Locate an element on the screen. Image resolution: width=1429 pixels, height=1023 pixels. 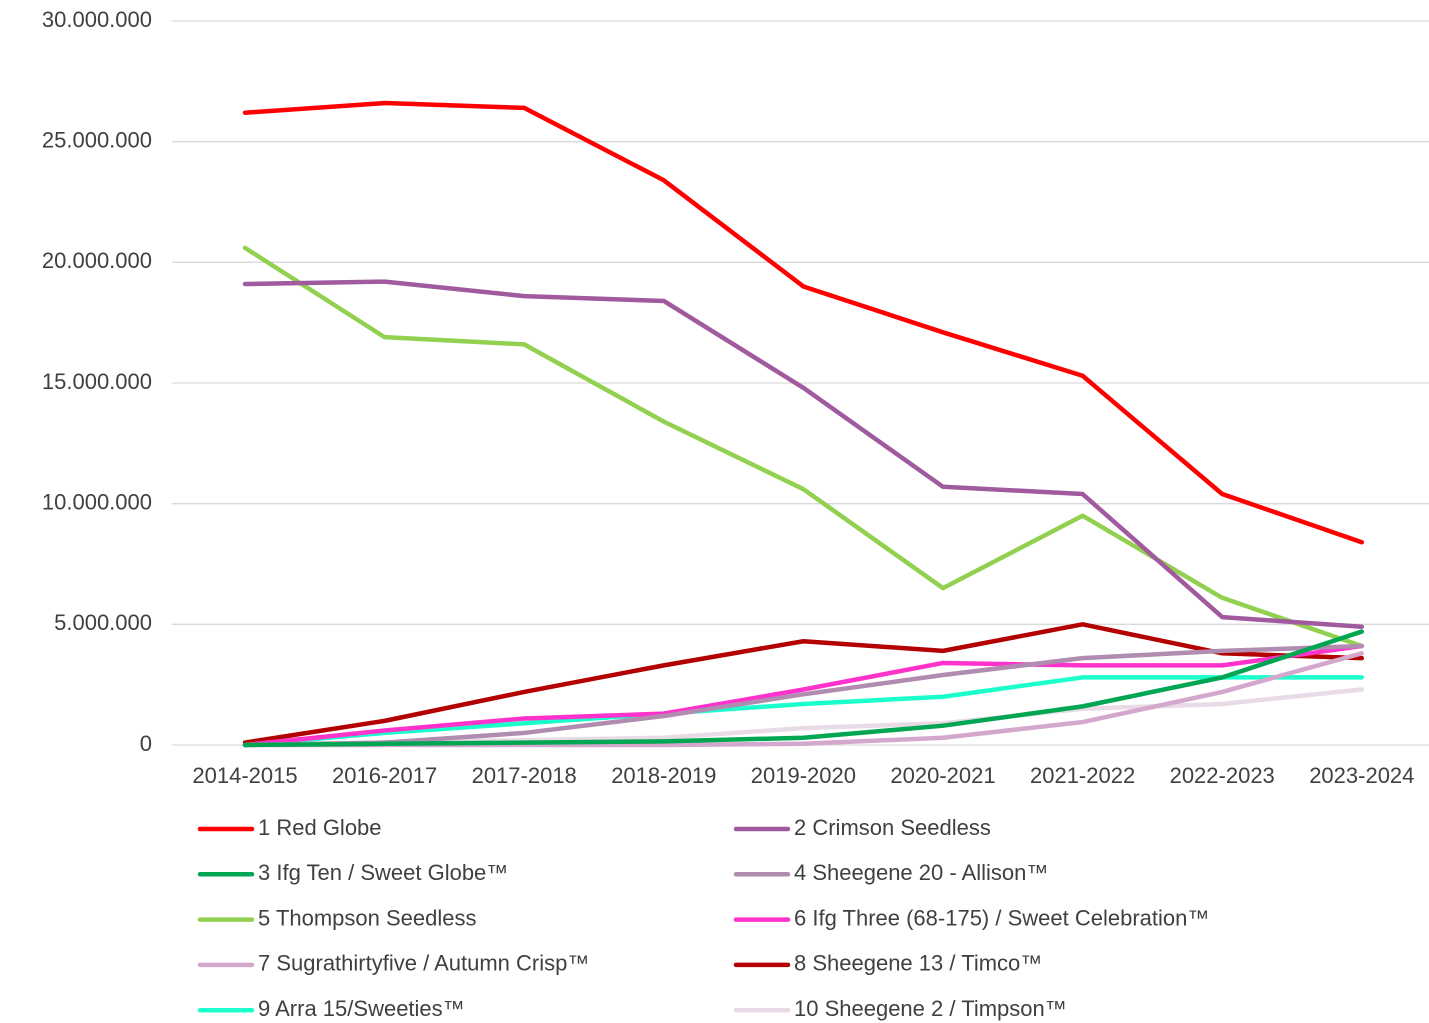
x-tick-label: 2021-2022 is located at coordinates (1082, 775).